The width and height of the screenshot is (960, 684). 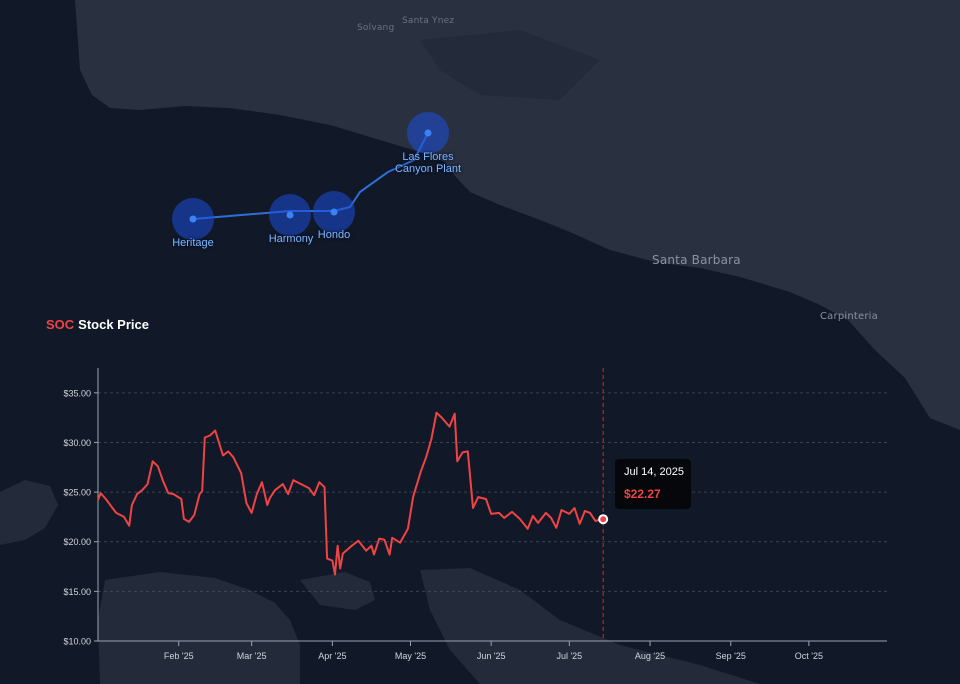 I want to click on x-tick-label: Mar '25, so click(x=252, y=656).